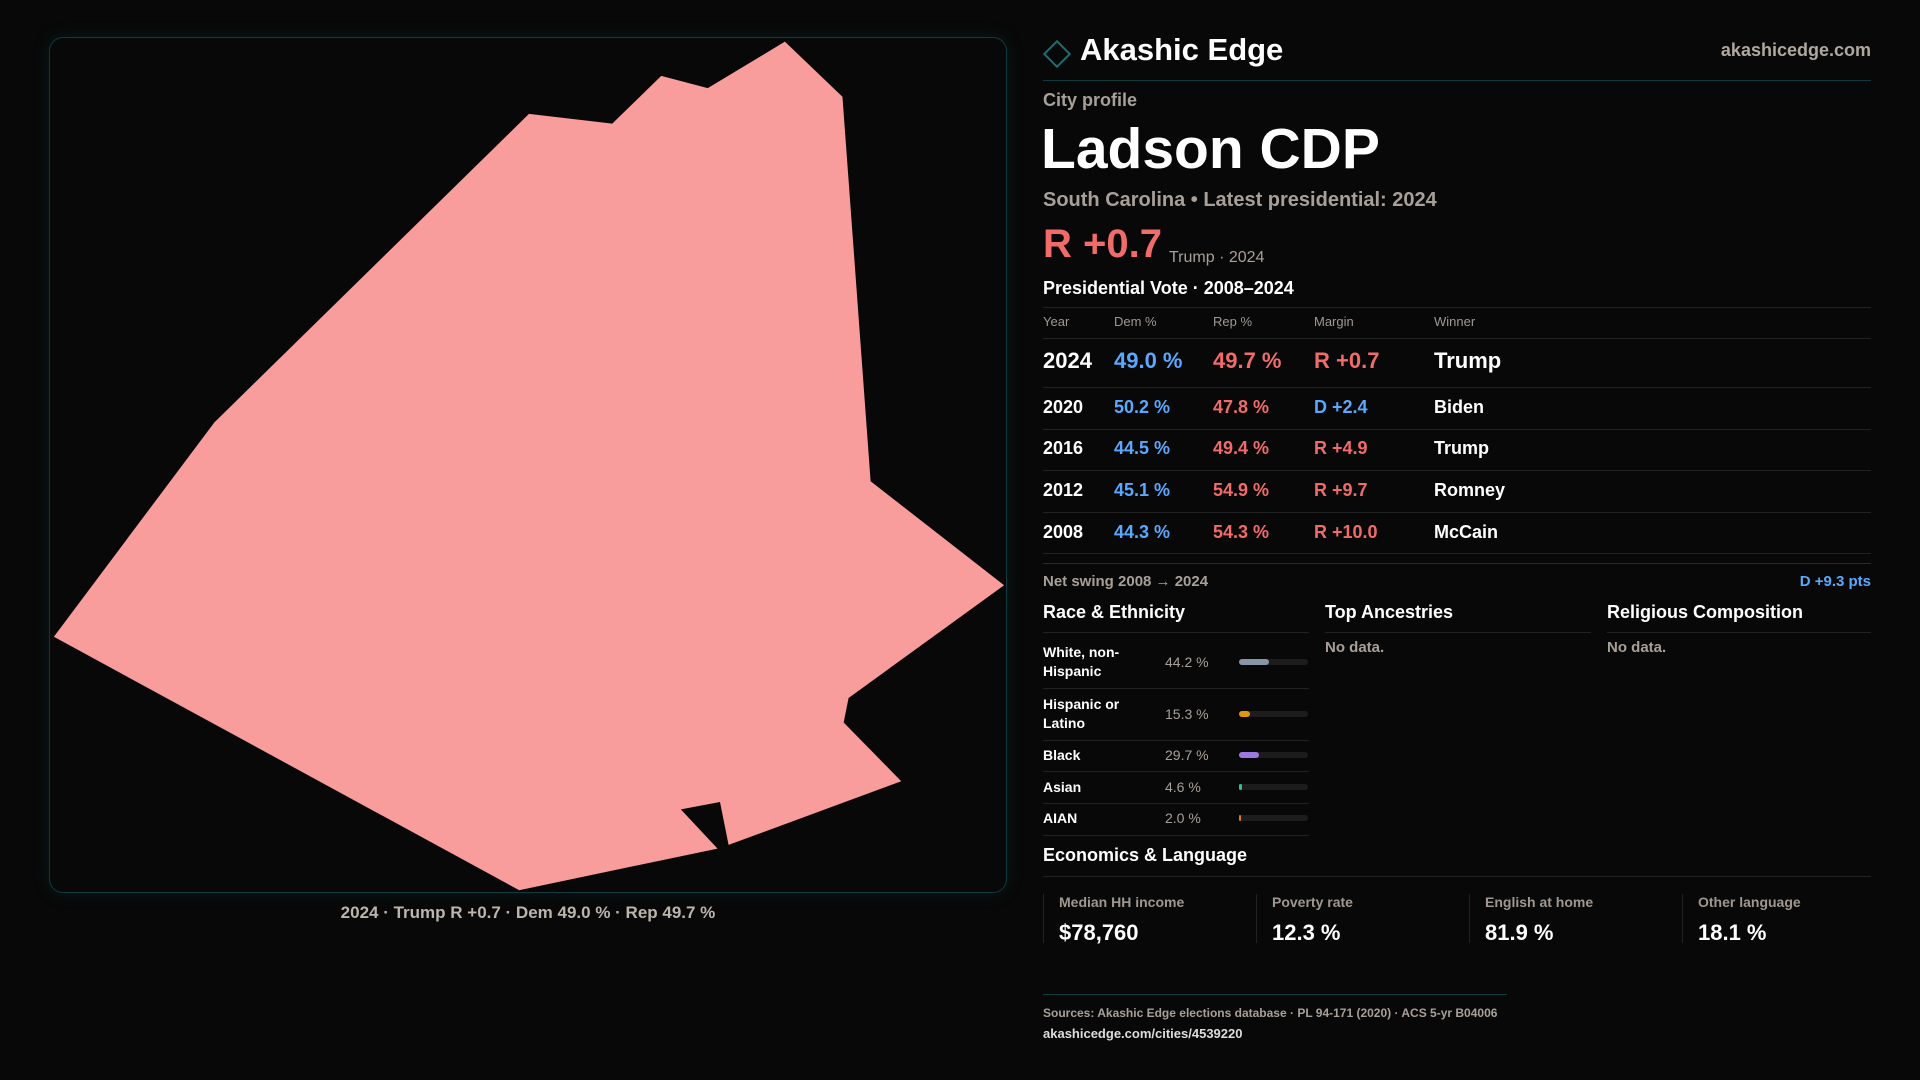 The image size is (1920, 1080). I want to click on cell-margin: R +0.7, so click(1347, 360).